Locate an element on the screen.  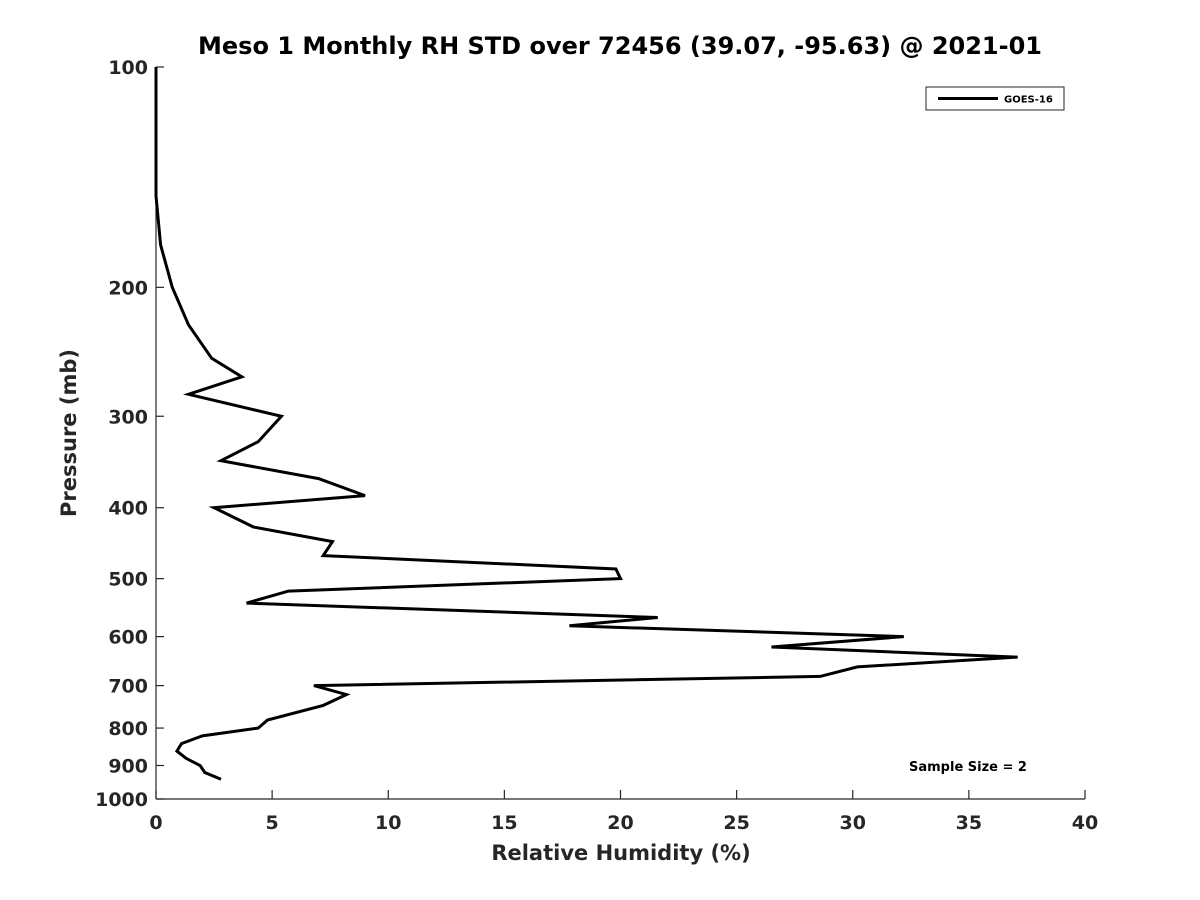
y-tick-label: 1000 is located at coordinates (121, 800).